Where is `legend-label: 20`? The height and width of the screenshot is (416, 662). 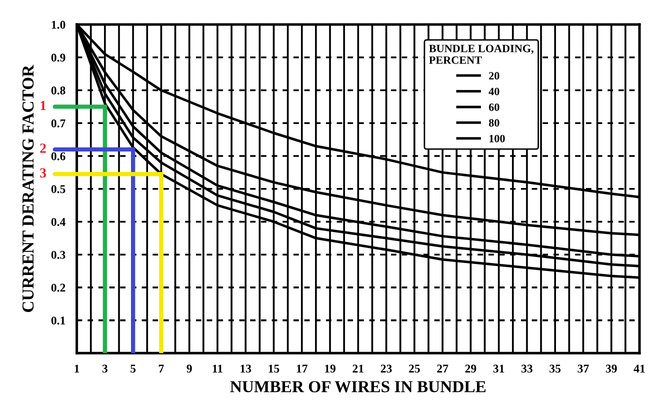 legend-label: 20 is located at coordinates (494, 76).